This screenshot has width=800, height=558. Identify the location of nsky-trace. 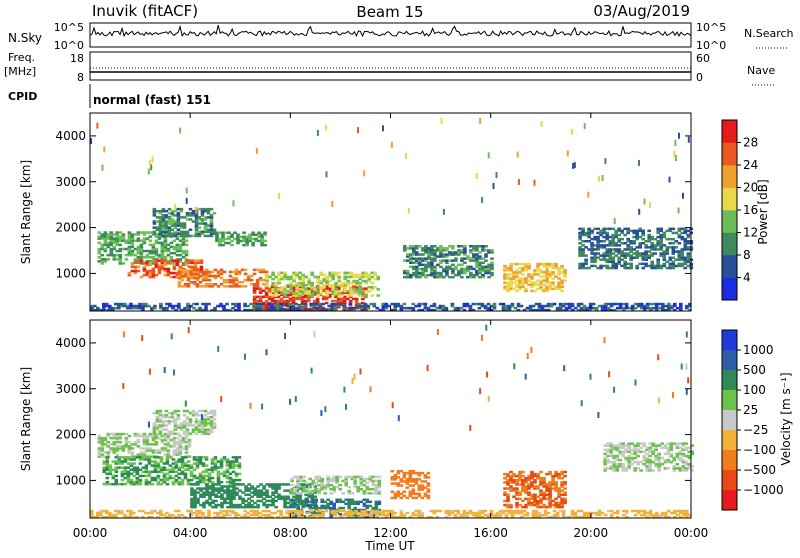
(390, 30).